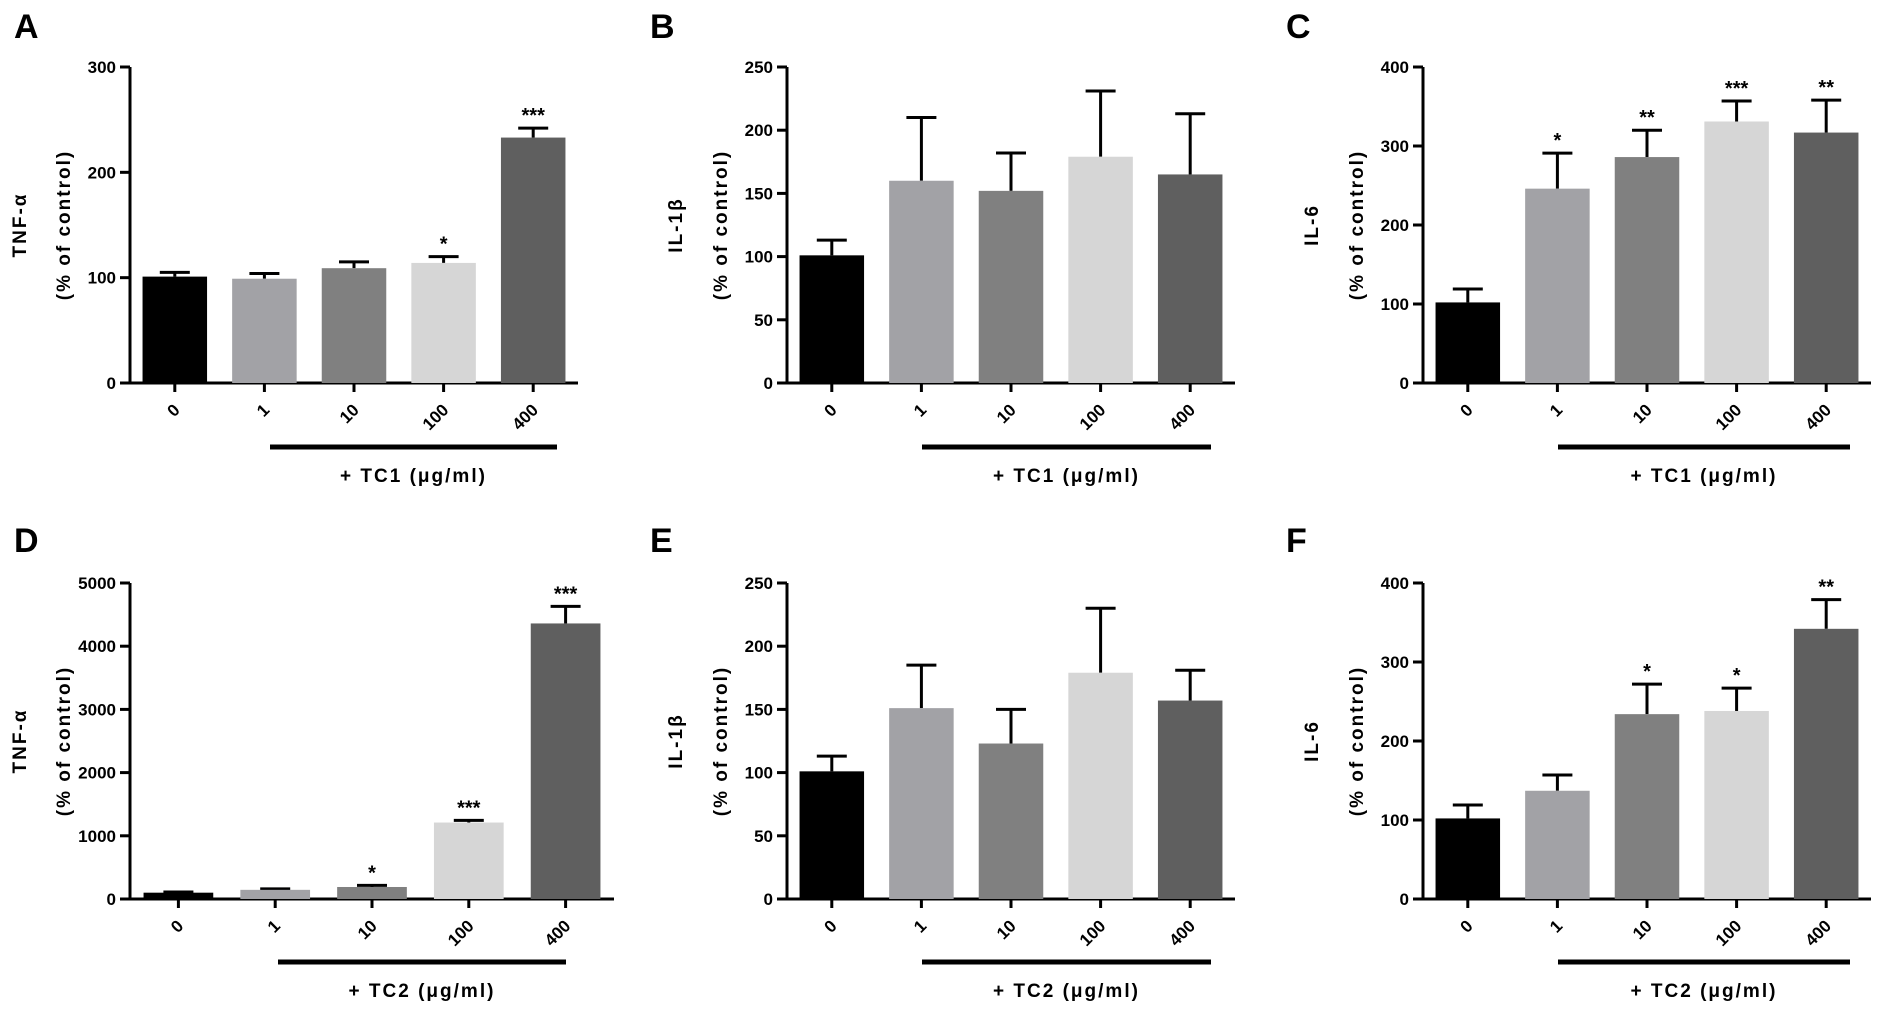 This screenshot has height=1017, width=1899. What do you see at coordinates (97, 583) in the screenshot?
I see `y-tick-label: 5000` at bounding box center [97, 583].